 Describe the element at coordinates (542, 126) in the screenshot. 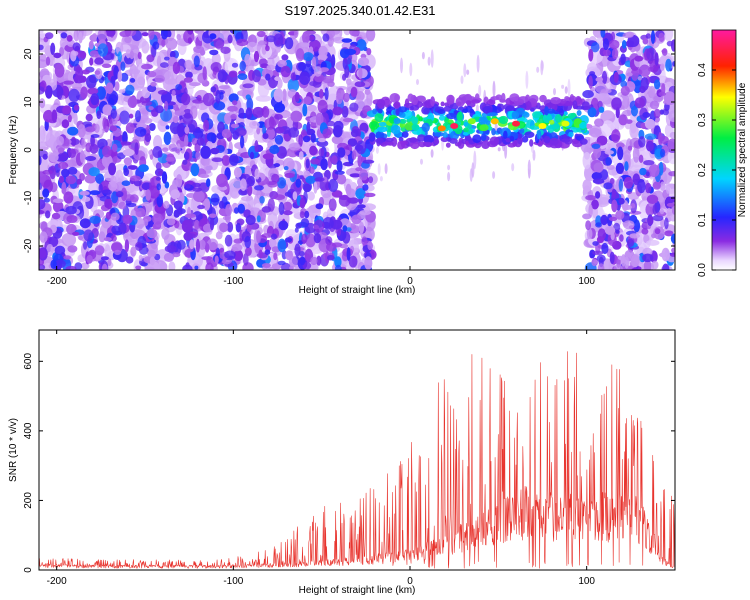

I see `heatmap-hotspot` at that location.